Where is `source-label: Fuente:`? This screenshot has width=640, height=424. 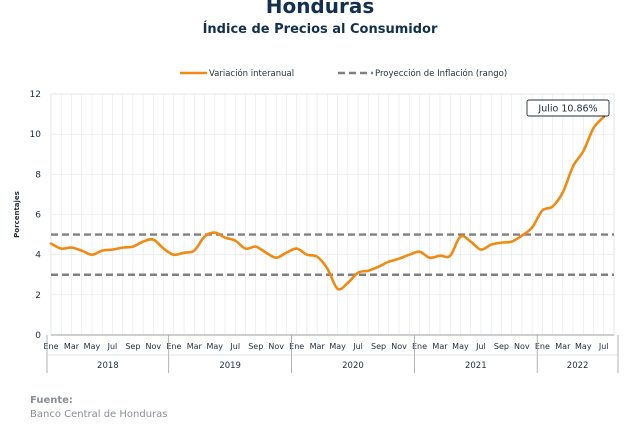 source-label: Fuente: is located at coordinates (51, 400).